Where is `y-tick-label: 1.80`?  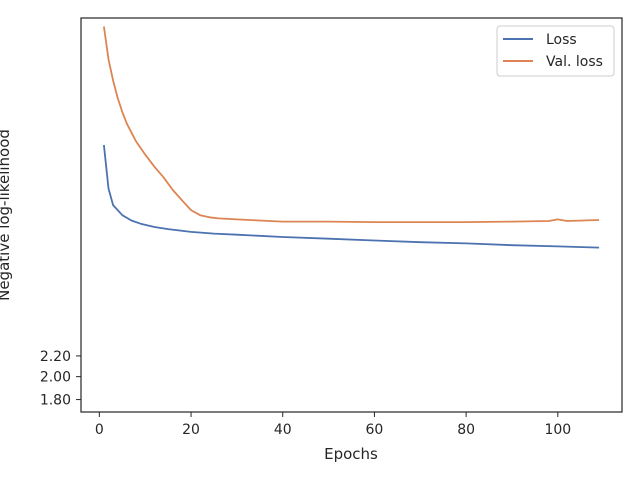 y-tick-label: 1.80 is located at coordinates (55, 401).